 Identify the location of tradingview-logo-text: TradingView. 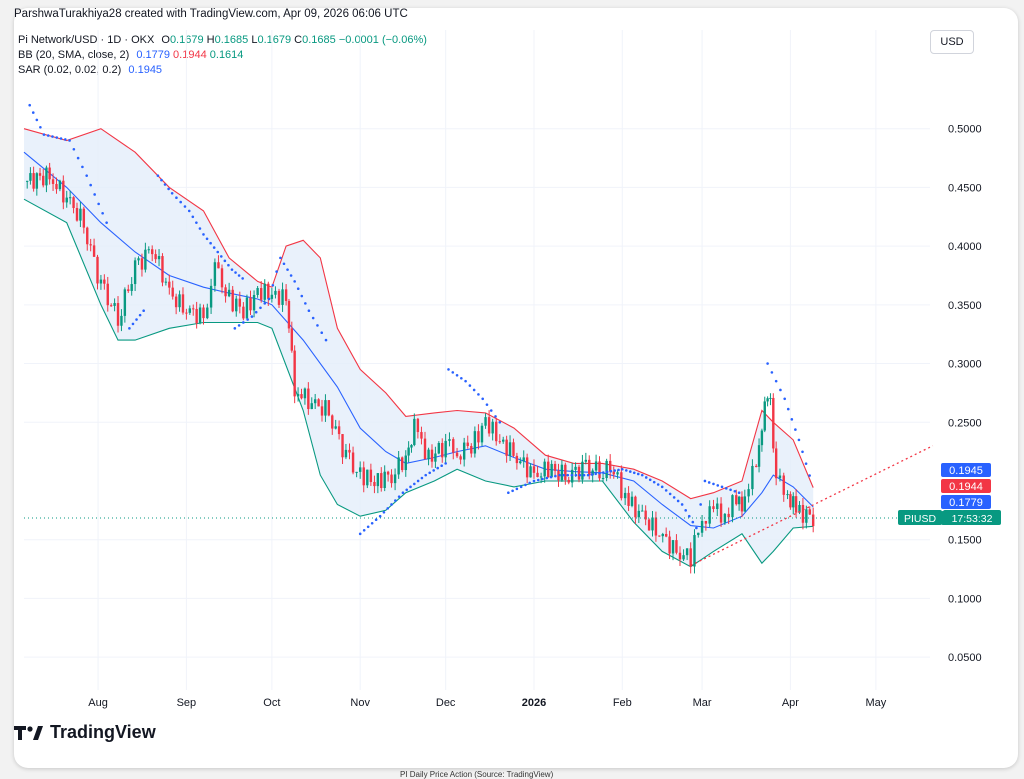
(103, 732).